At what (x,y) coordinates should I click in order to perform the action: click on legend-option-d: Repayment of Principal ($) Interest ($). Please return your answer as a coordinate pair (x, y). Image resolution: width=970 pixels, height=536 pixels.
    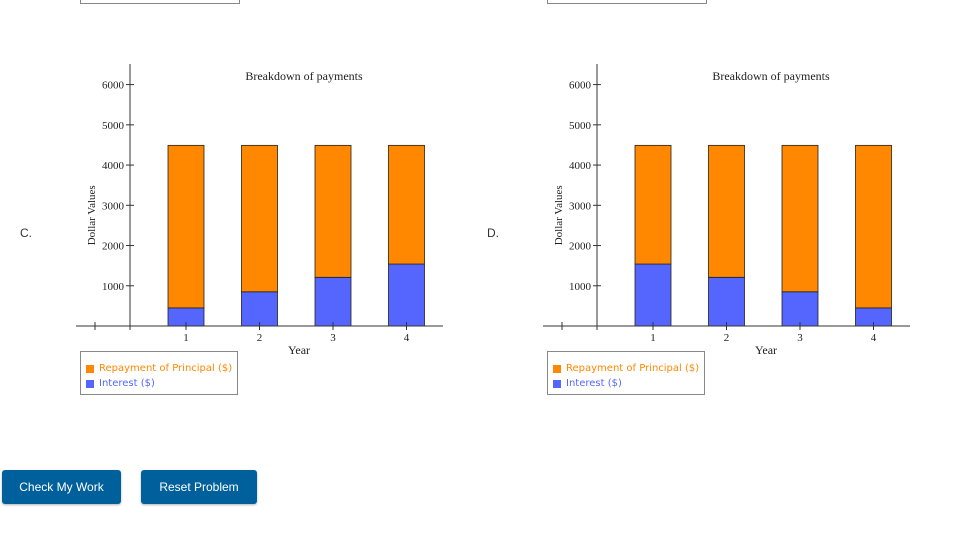
    Looking at the image, I should click on (626, 373).